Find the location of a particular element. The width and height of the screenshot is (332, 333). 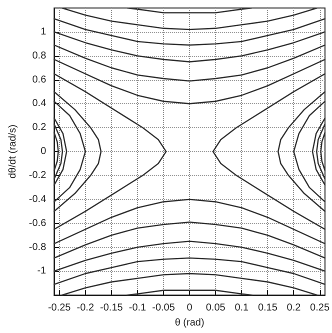

y-tick-label: -0.6 is located at coordinates (37, 223).